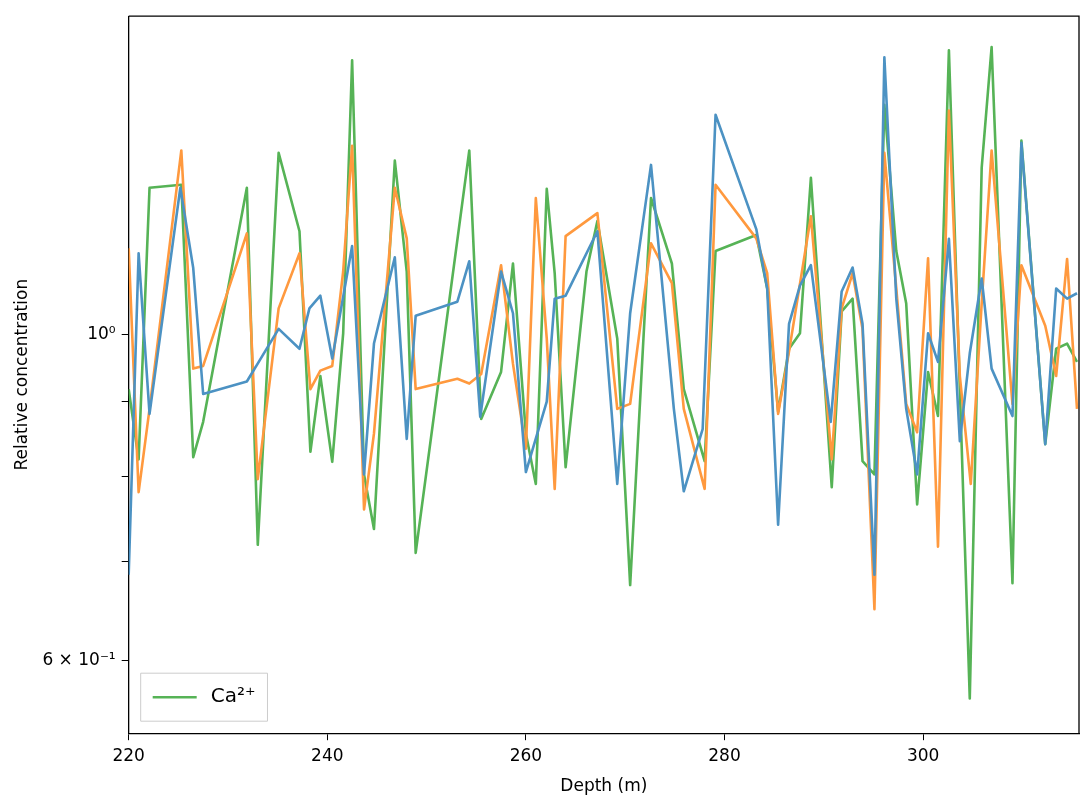 The width and height of the screenshot is (1080, 805). I want to click on x-tick-label: 220, so click(128, 754).